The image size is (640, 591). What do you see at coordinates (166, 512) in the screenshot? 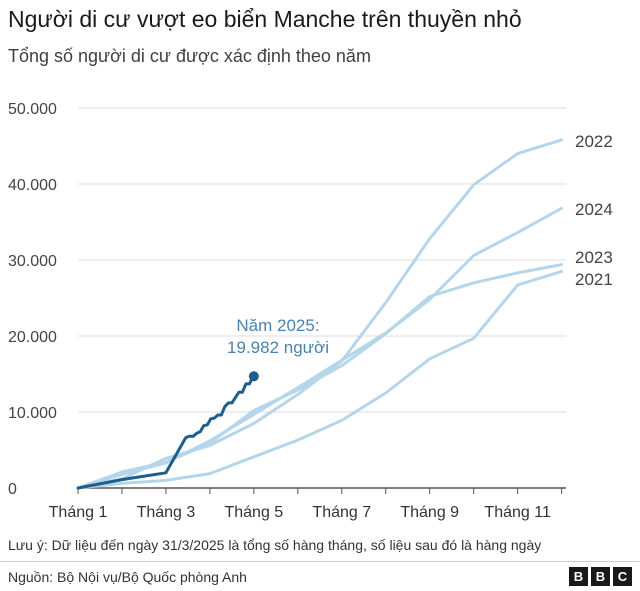
I see `x-tick-label: Tháng 3` at bounding box center [166, 512].